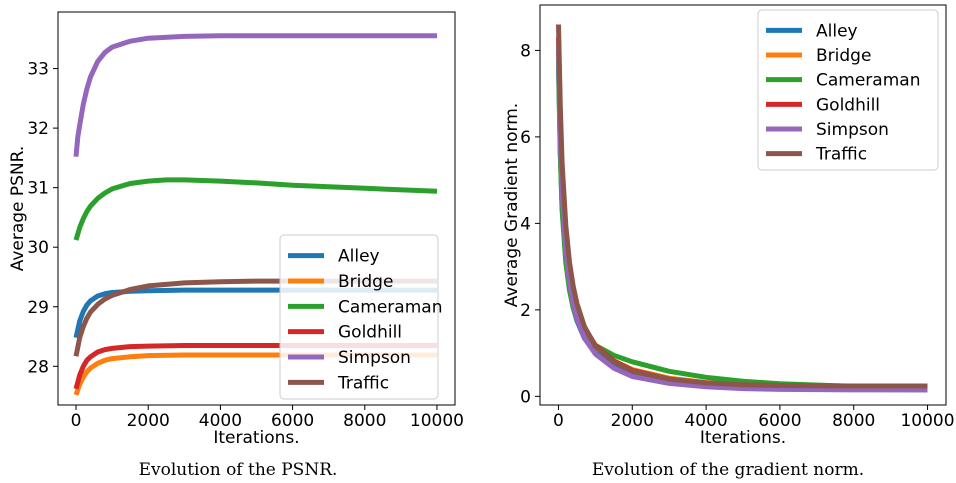  Describe the element at coordinates (38, 248) in the screenshot. I see `y-tick-label: 30` at that location.